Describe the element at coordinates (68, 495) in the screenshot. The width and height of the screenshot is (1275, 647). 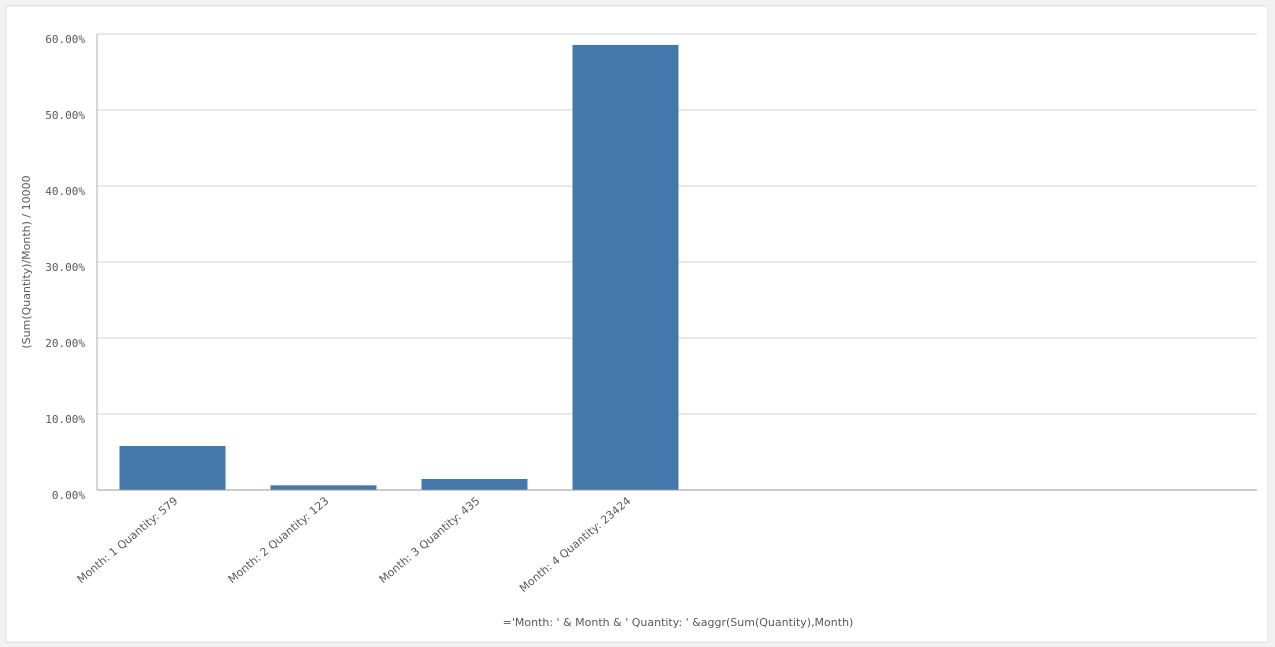
I see `y-tick-label: 0.00%` at that location.